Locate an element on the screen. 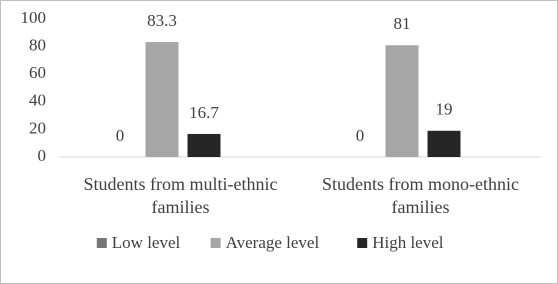 The height and width of the screenshot is (284, 558). value-label: 19 is located at coordinates (444, 109).